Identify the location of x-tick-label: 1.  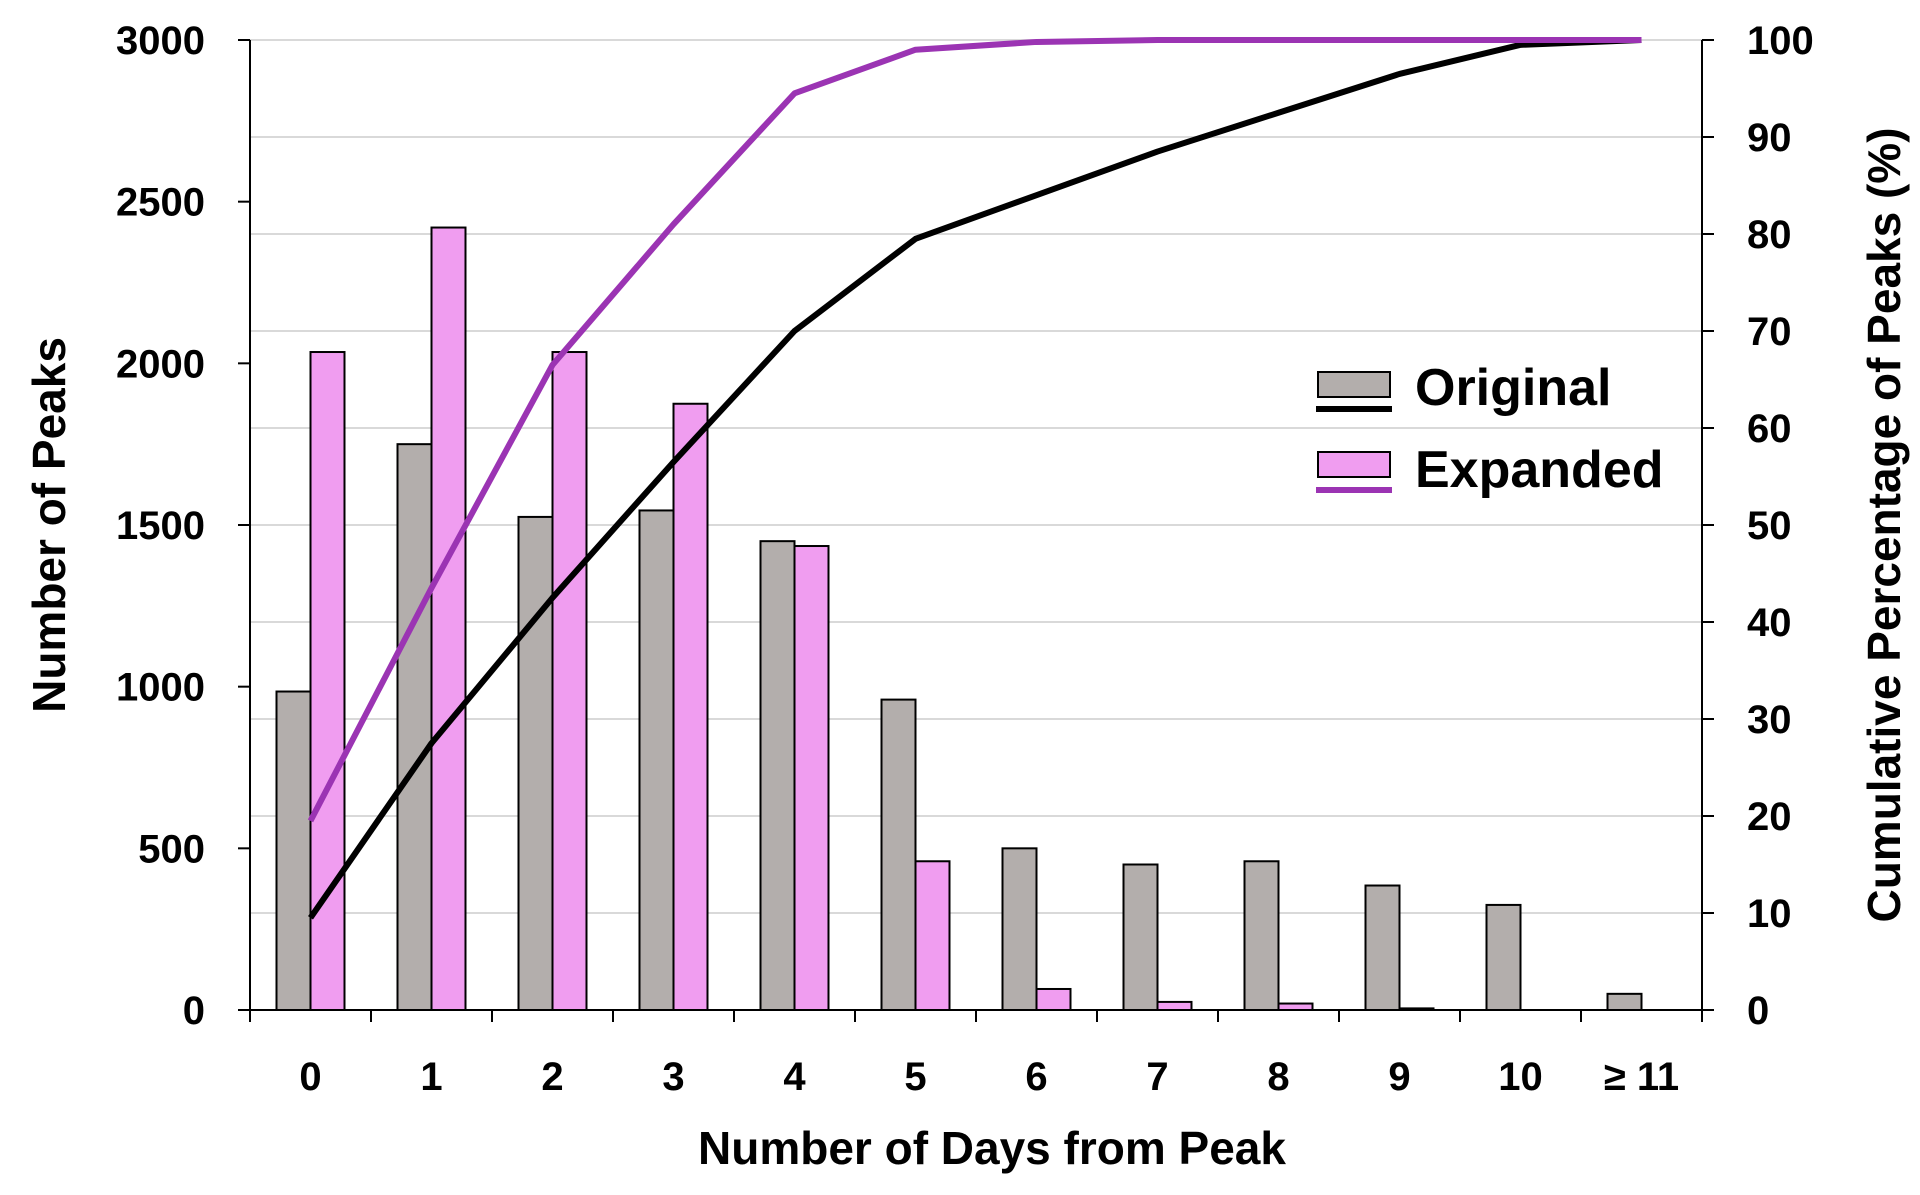
(431, 1077).